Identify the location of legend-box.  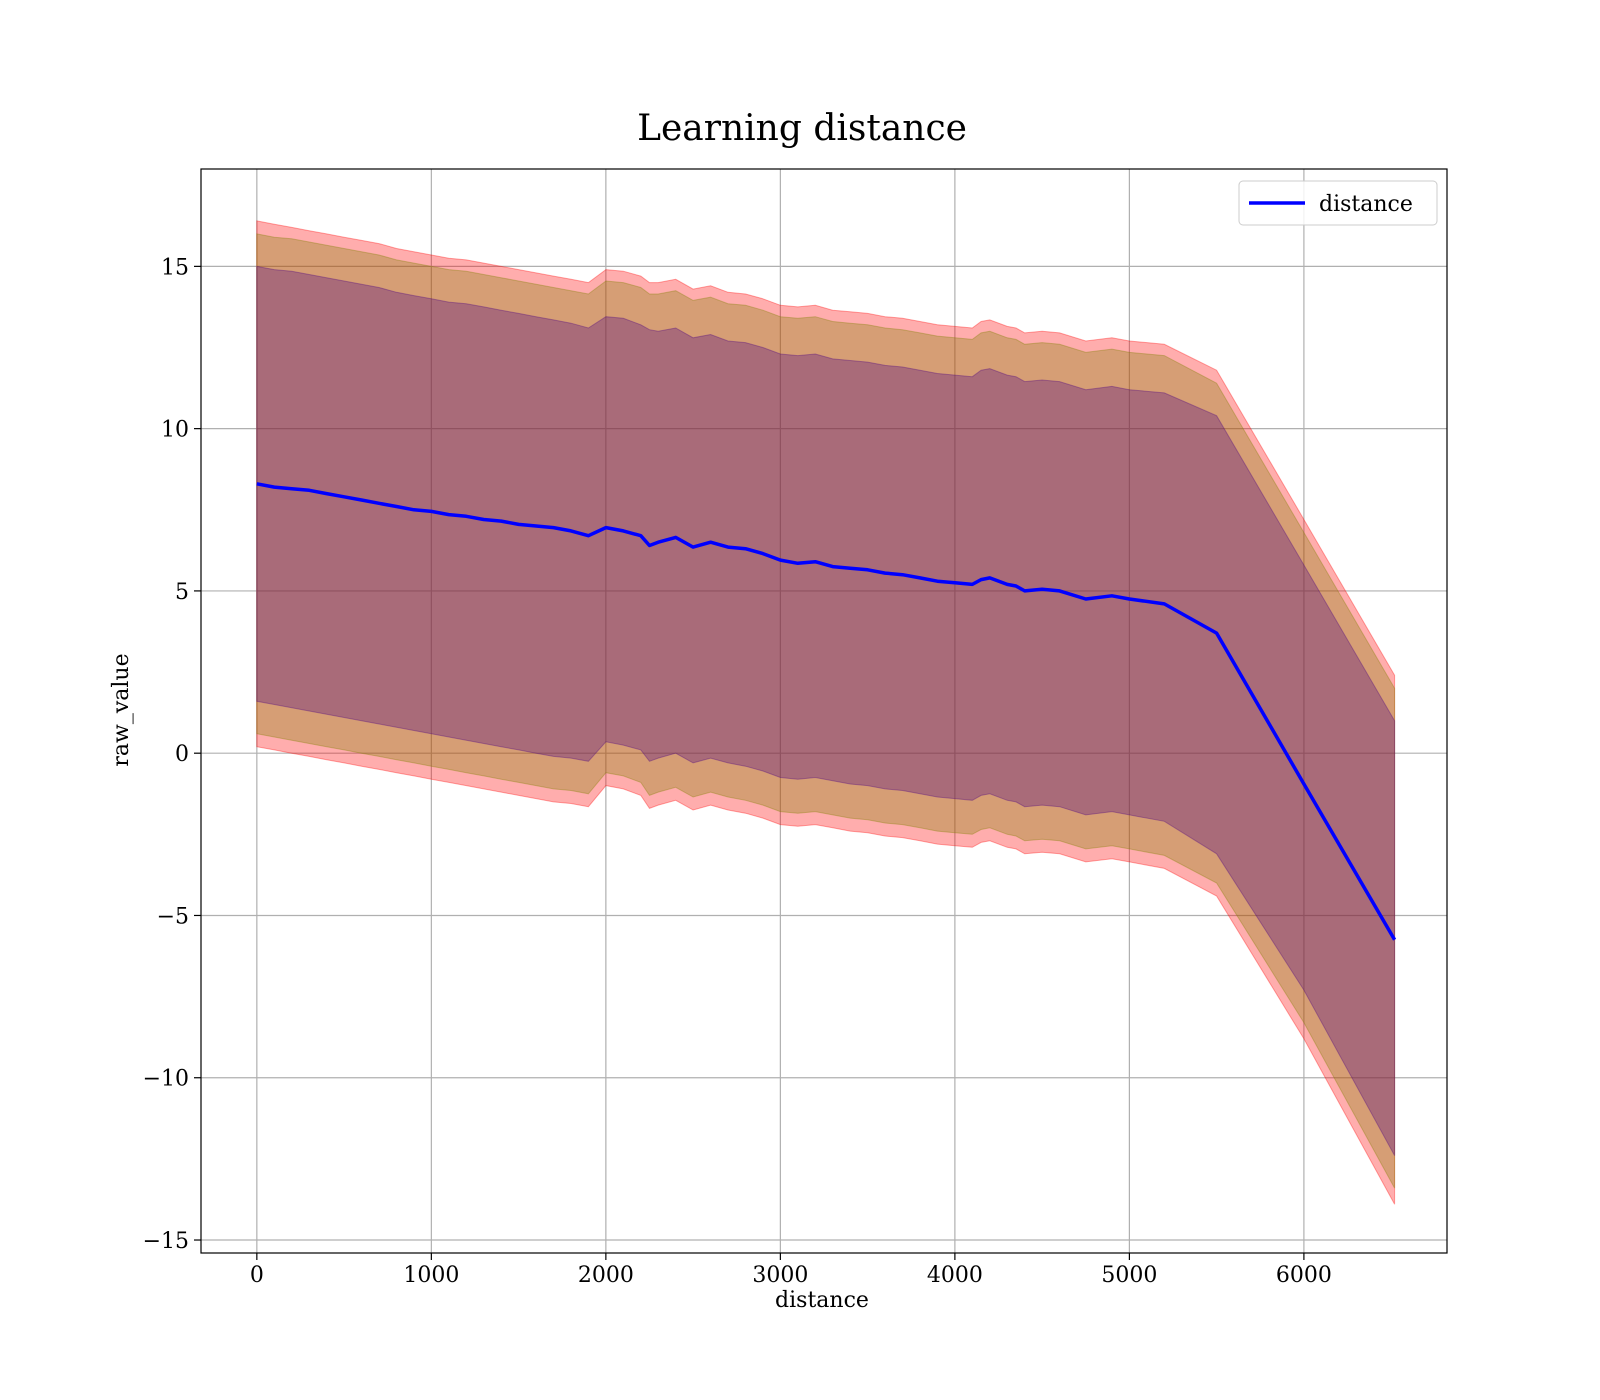
(1338, 203).